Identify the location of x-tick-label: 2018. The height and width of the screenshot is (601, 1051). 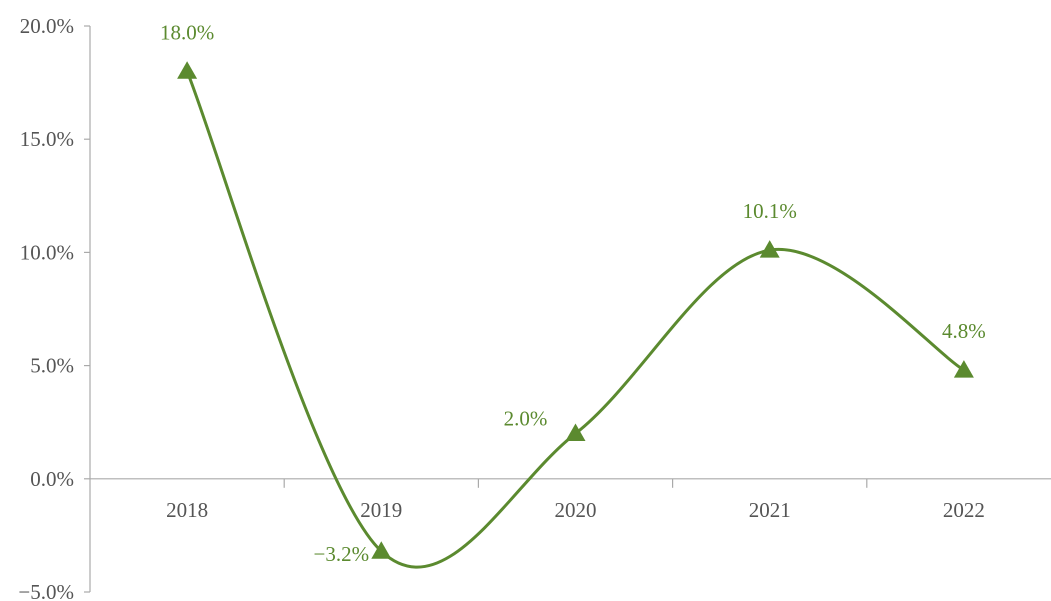
(187, 510).